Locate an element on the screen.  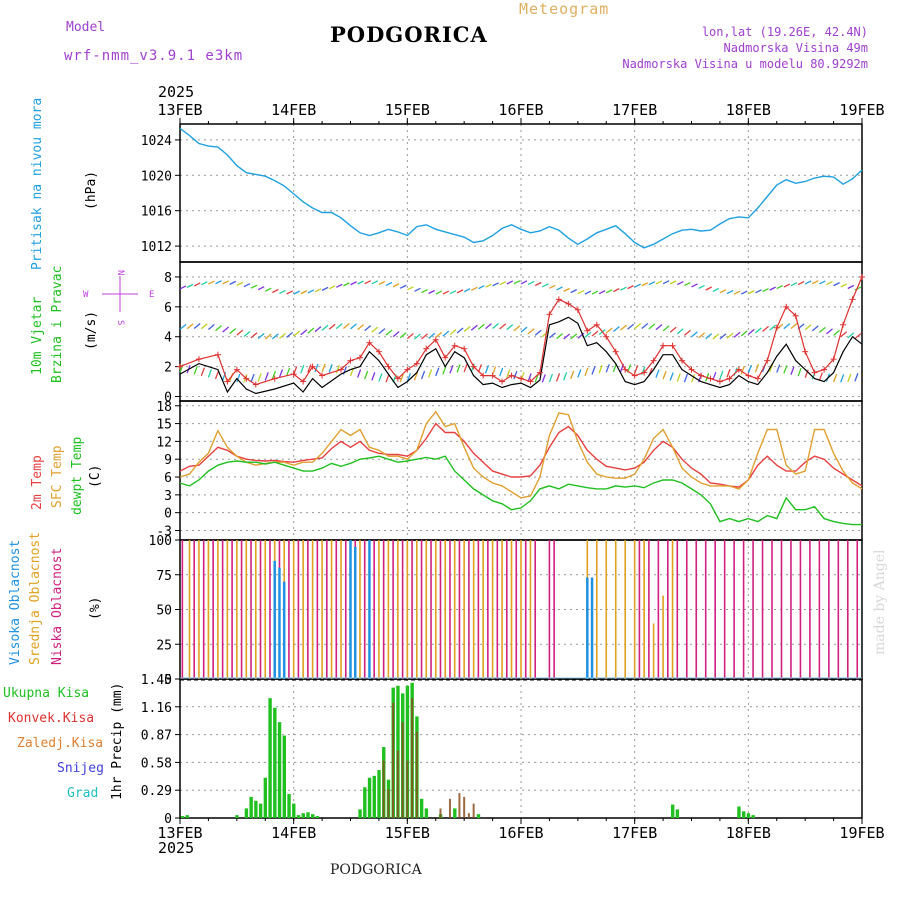
year-top: 2025 is located at coordinates (176, 92).